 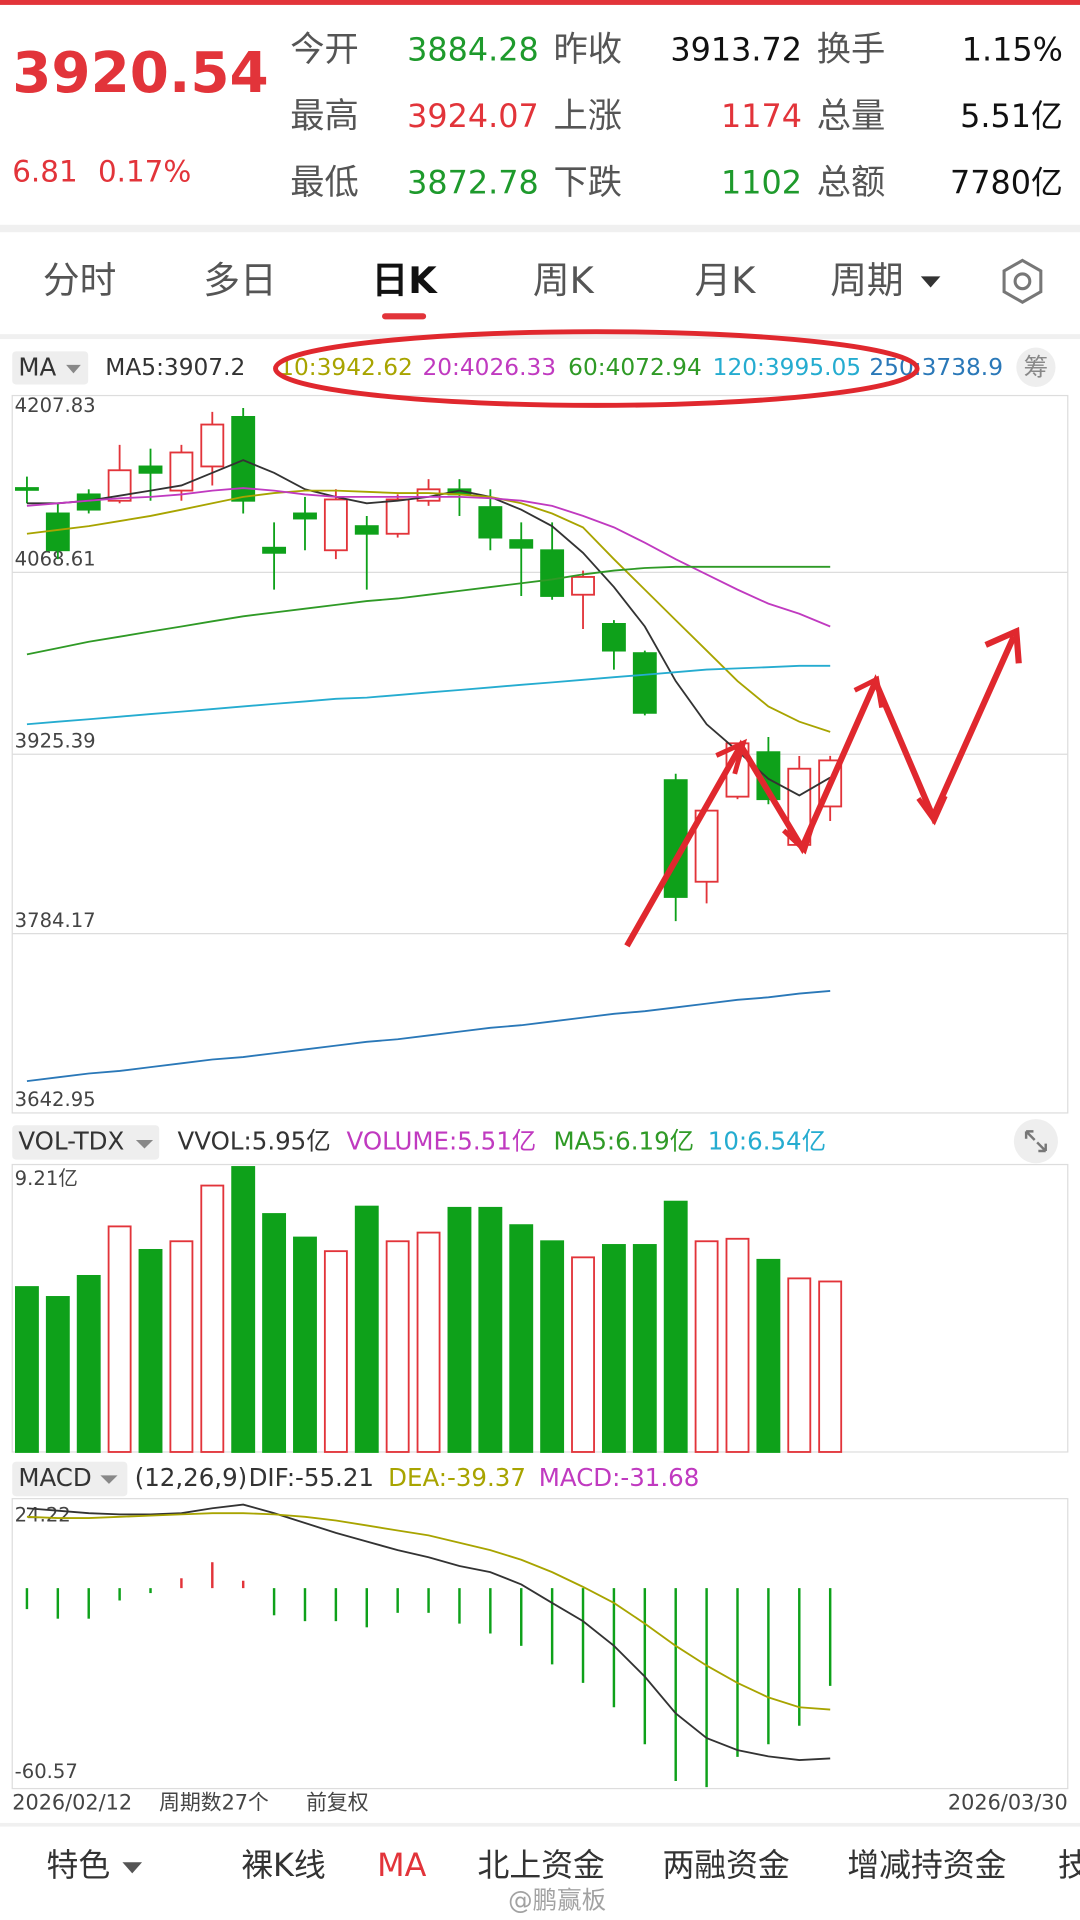 I want to click on y-tick-label: 4207.83, so click(x=55, y=405).